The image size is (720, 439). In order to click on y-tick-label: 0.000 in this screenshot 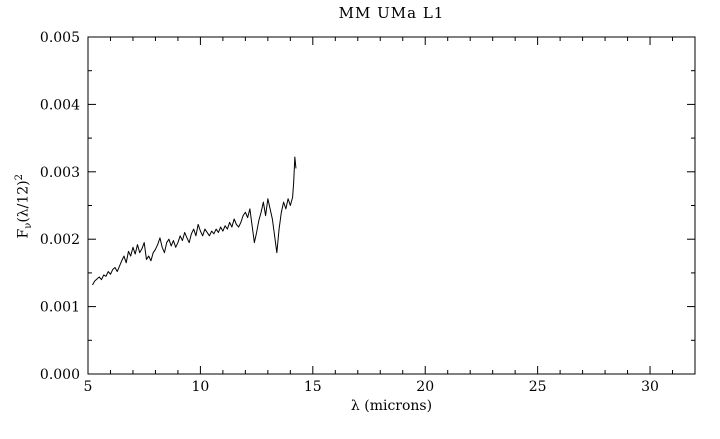, I will do `click(60, 375)`.